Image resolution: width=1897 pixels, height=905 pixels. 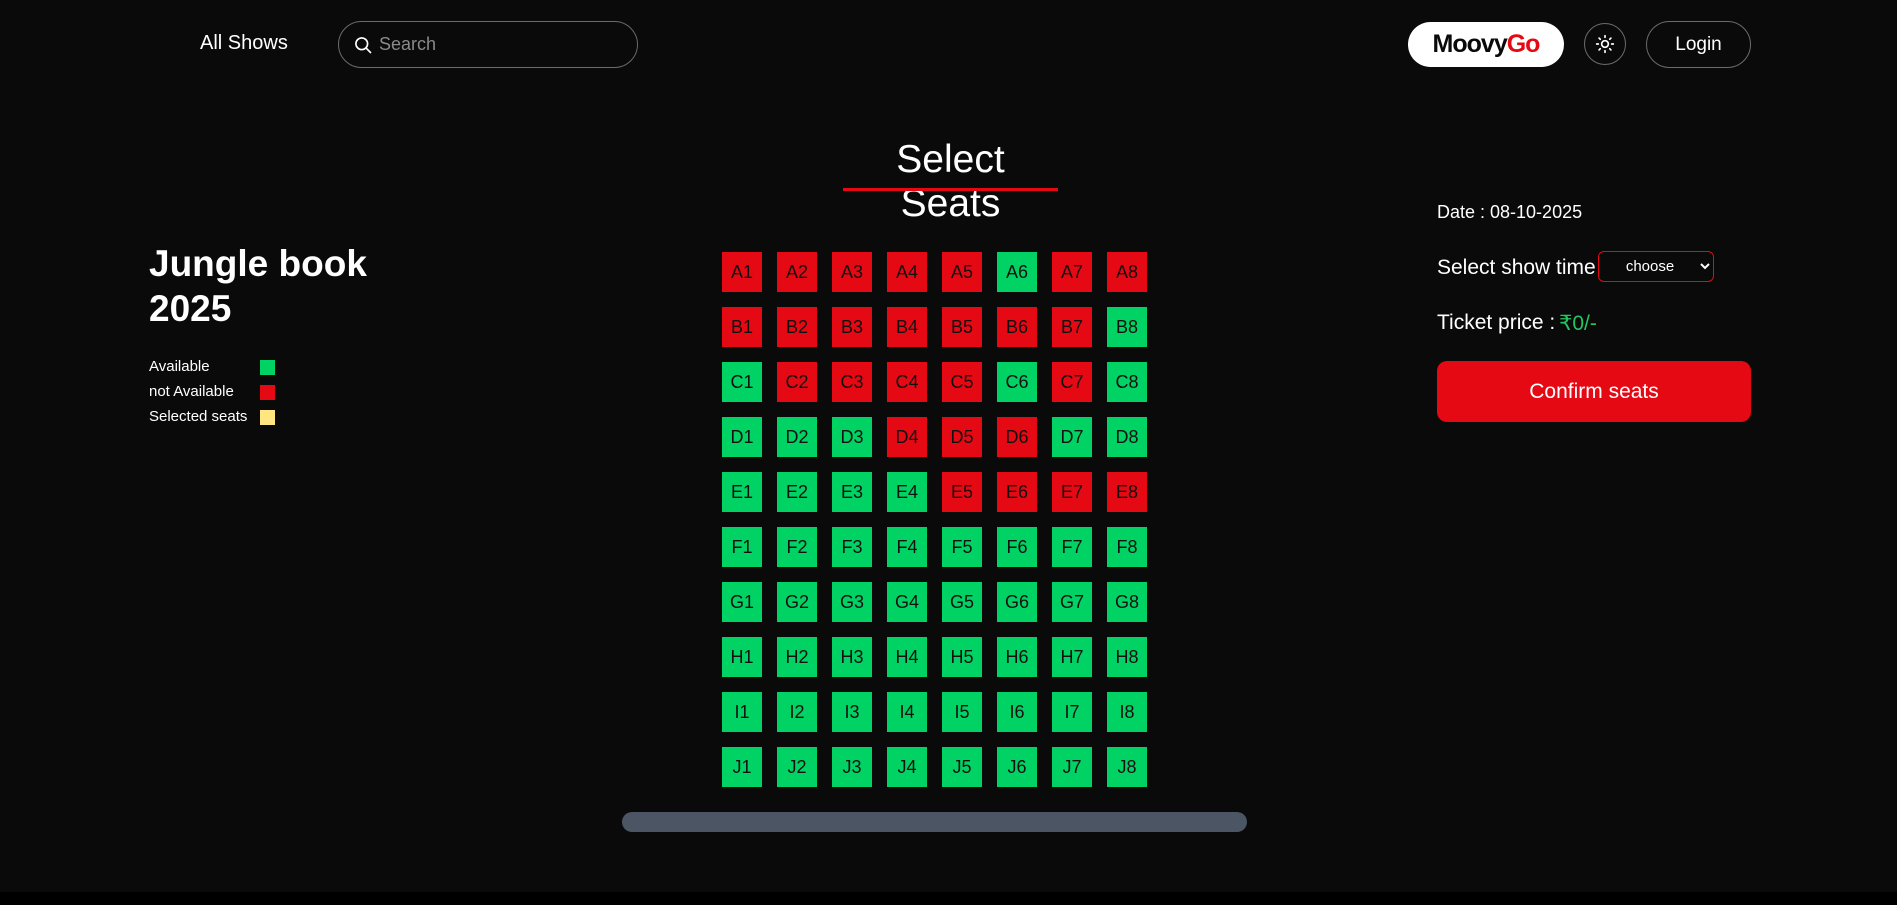 I want to click on seat-e5: E5, so click(x=962, y=492).